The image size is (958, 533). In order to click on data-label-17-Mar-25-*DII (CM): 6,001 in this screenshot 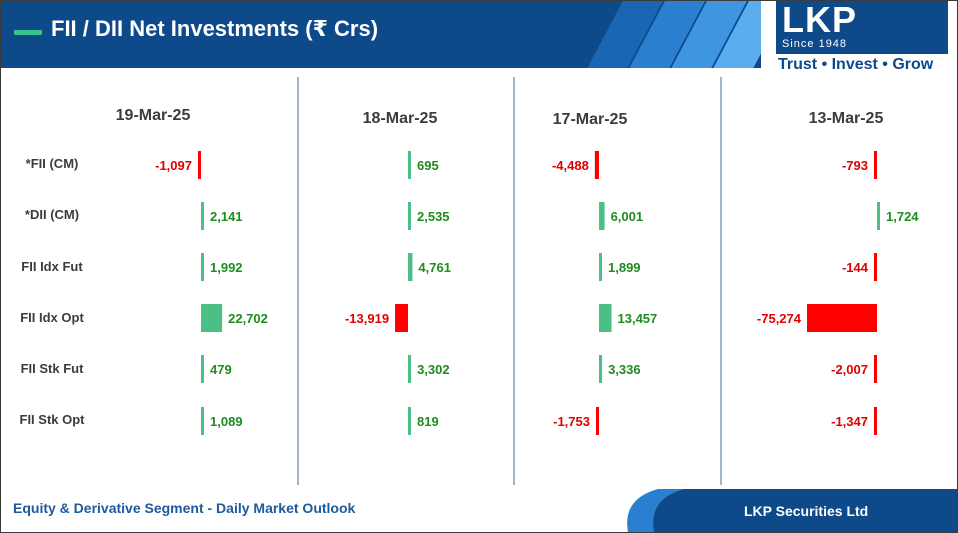, I will do `click(627, 216)`.